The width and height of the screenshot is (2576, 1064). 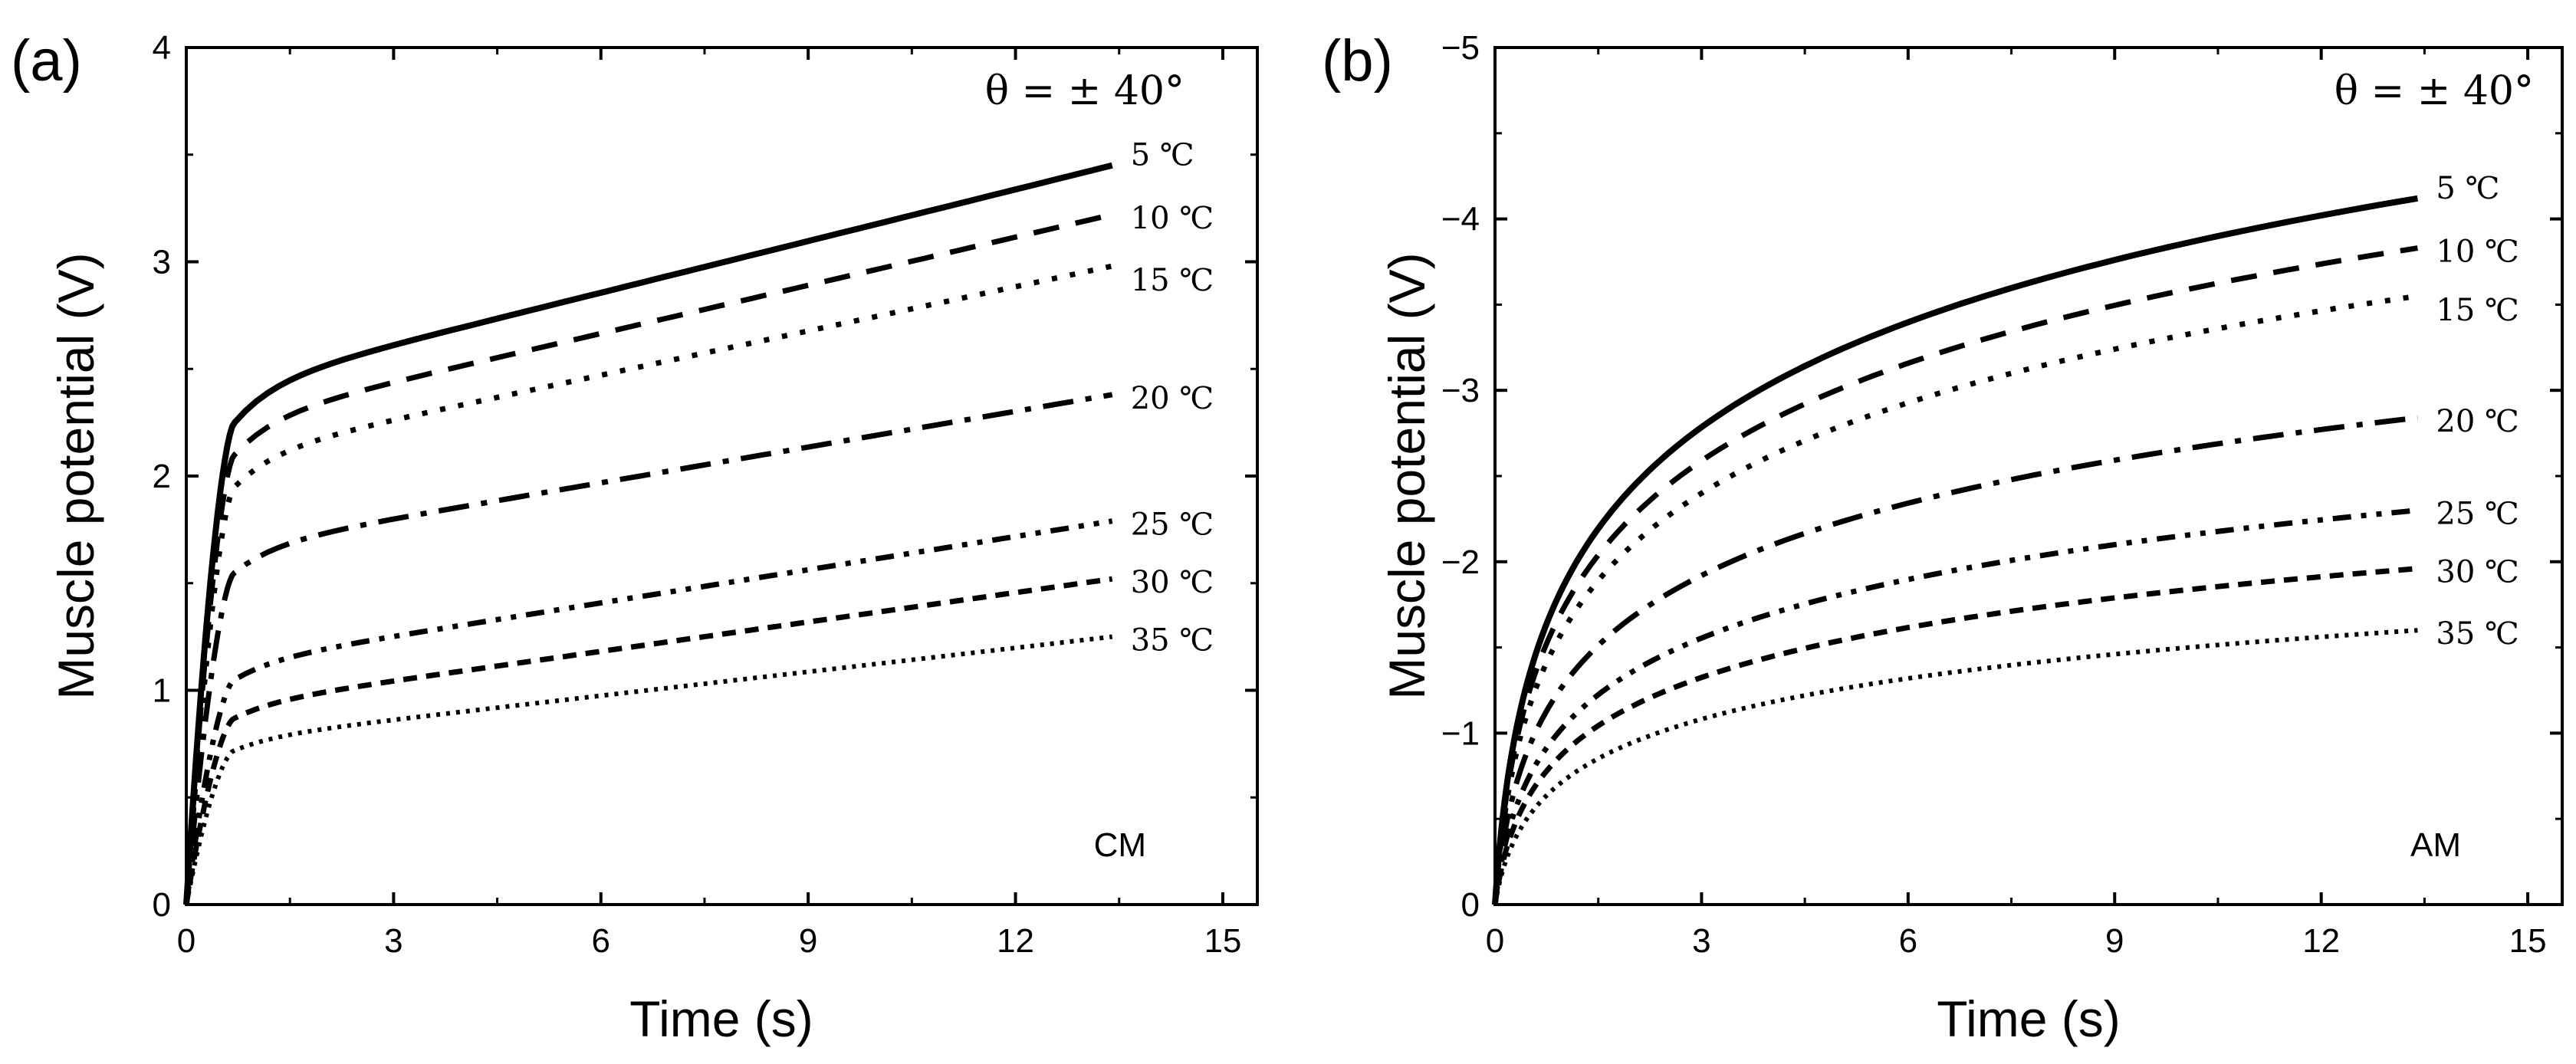 I want to click on panel-b-theta-annotation: θ = ± 40°, so click(x=2434, y=91).